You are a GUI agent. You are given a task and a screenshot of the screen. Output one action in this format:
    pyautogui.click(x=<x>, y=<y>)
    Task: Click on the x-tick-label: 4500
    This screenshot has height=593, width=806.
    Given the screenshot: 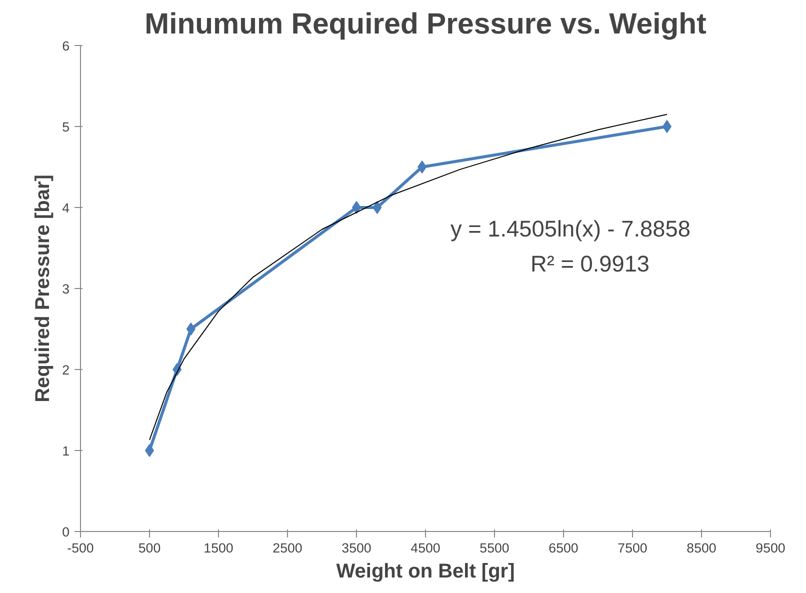 What is the action you would take?
    pyautogui.click(x=425, y=548)
    